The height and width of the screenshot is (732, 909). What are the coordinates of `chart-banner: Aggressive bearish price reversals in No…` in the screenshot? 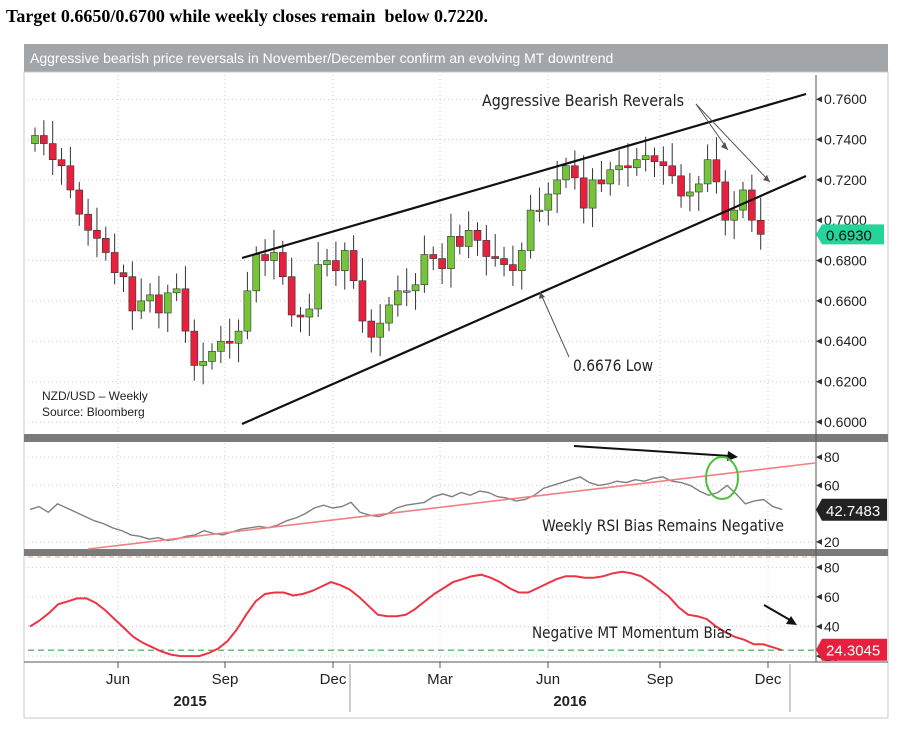 It's located at (456, 58).